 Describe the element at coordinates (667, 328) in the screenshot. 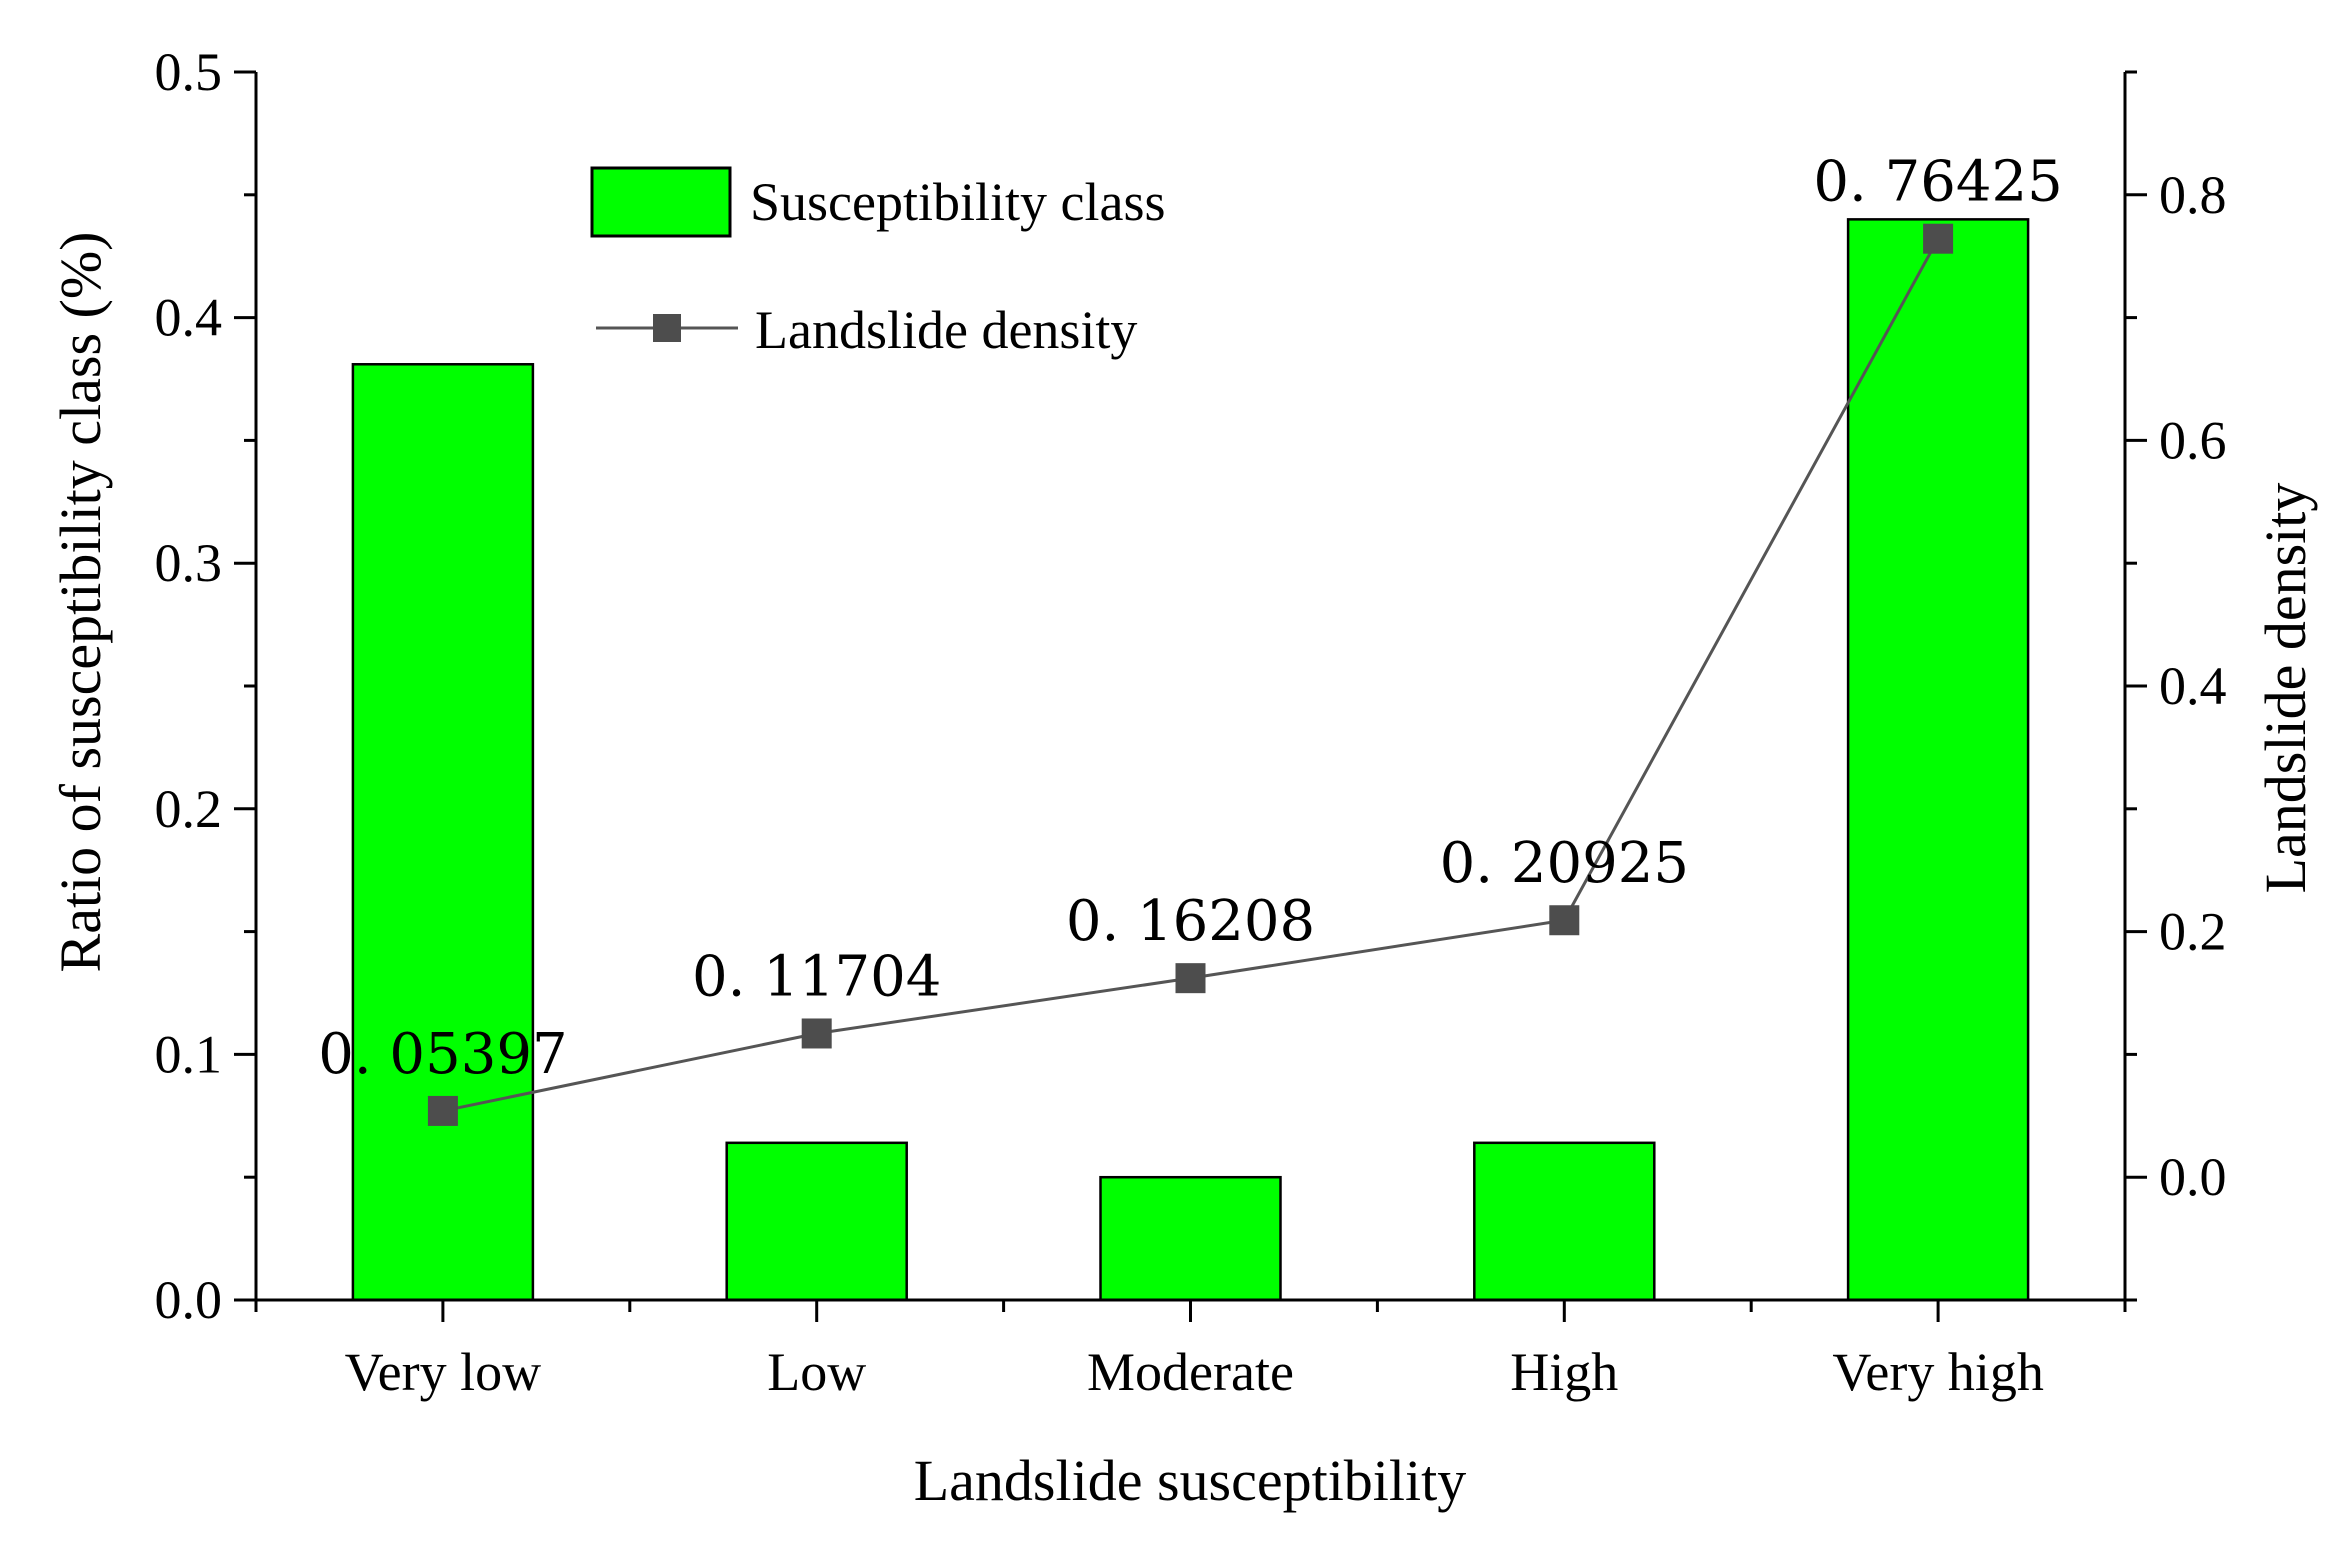

I see `legend-line-marker` at that location.